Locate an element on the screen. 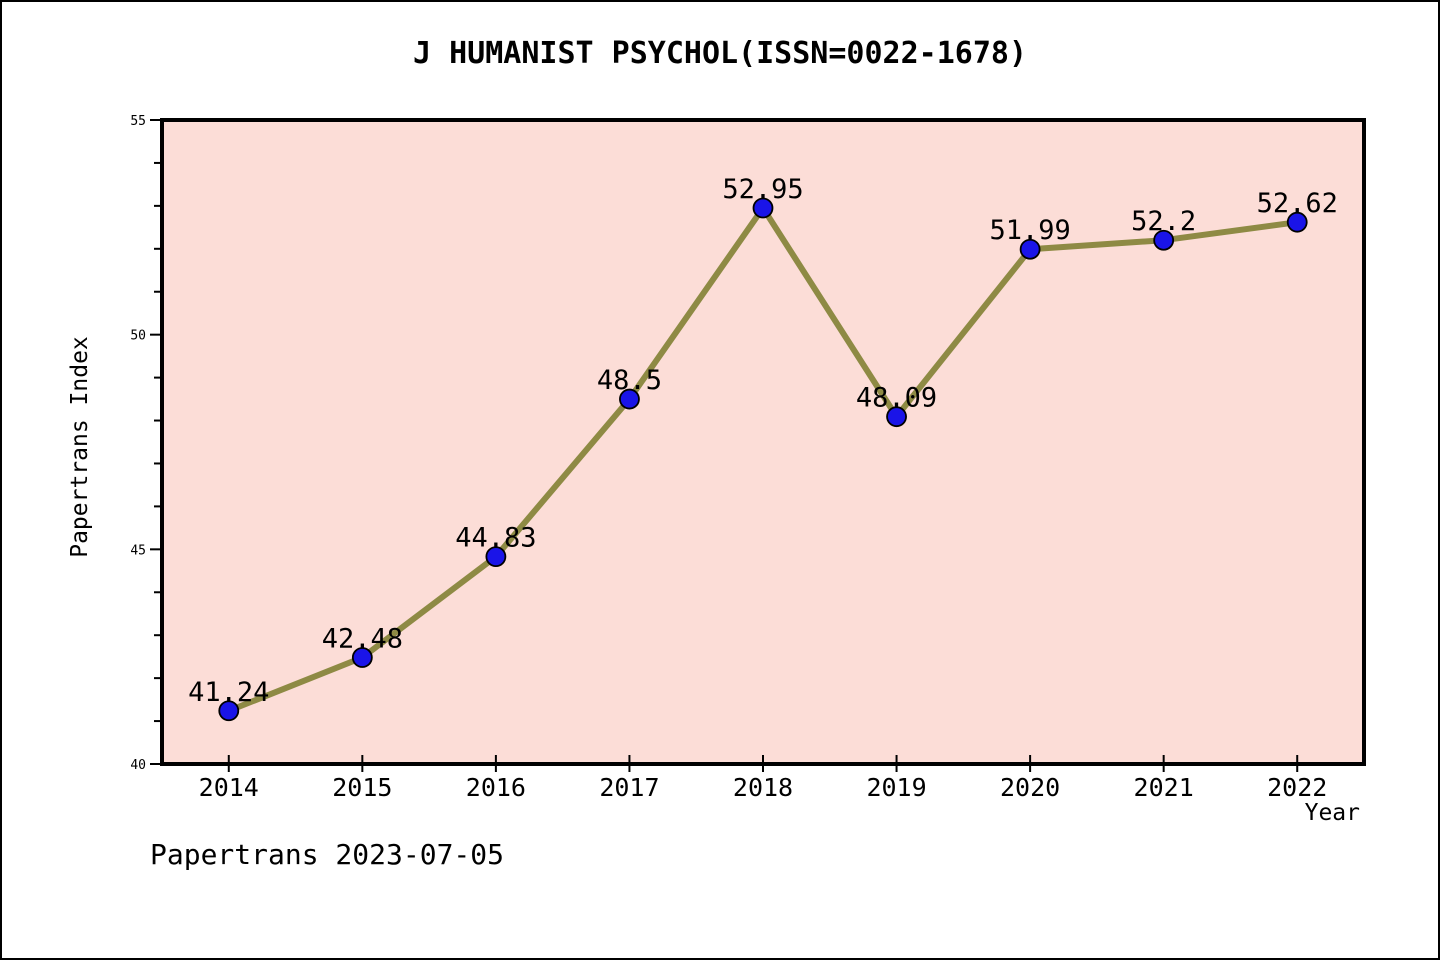  y-tick-label: 40 is located at coordinates (138, 765).